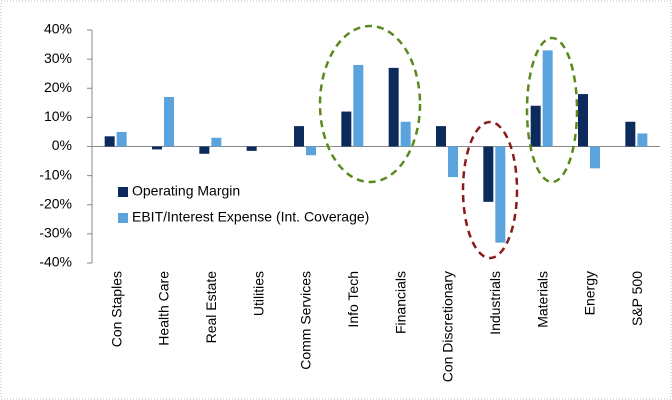  Describe the element at coordinates (306, 320) in the screenshot. I see `x-tick-label: Comm Services` at that location.